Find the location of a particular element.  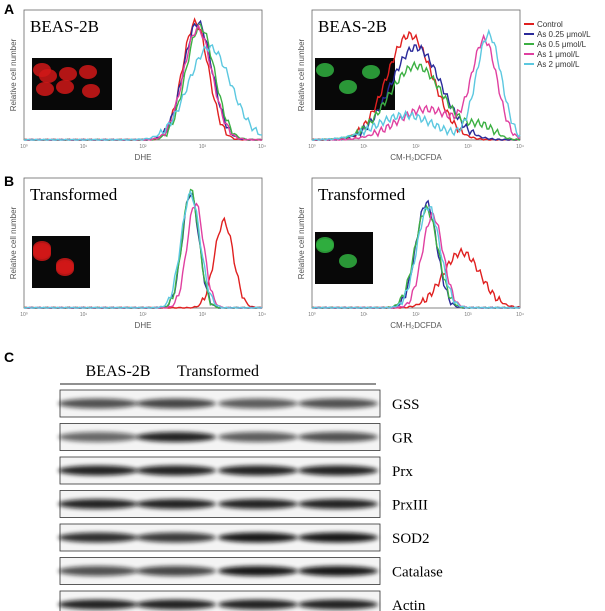

group-label: BEAS-2B is located at coordinates (118, 371).